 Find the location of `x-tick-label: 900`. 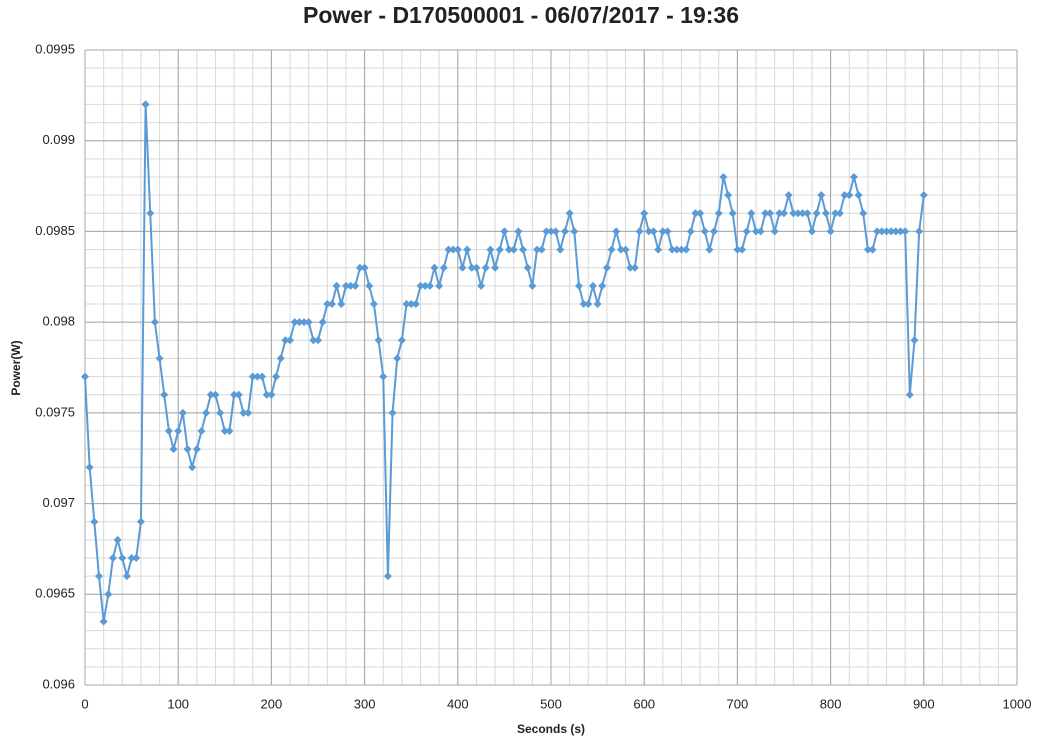

x-tick-label: 900 is located at coordinates (924, 703).